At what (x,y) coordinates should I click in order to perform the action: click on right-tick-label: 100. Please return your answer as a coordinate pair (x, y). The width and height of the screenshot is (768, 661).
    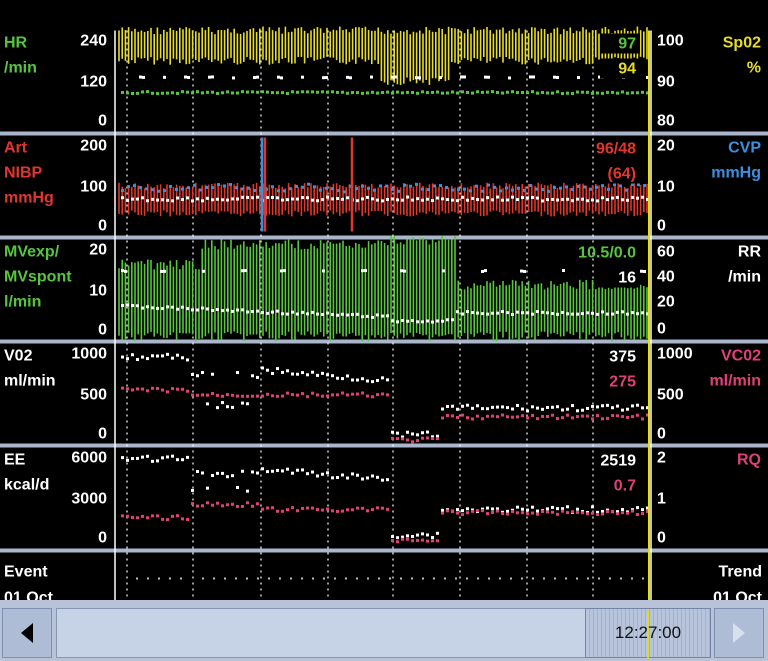
    Looking at the image, I should click on (670, 41).